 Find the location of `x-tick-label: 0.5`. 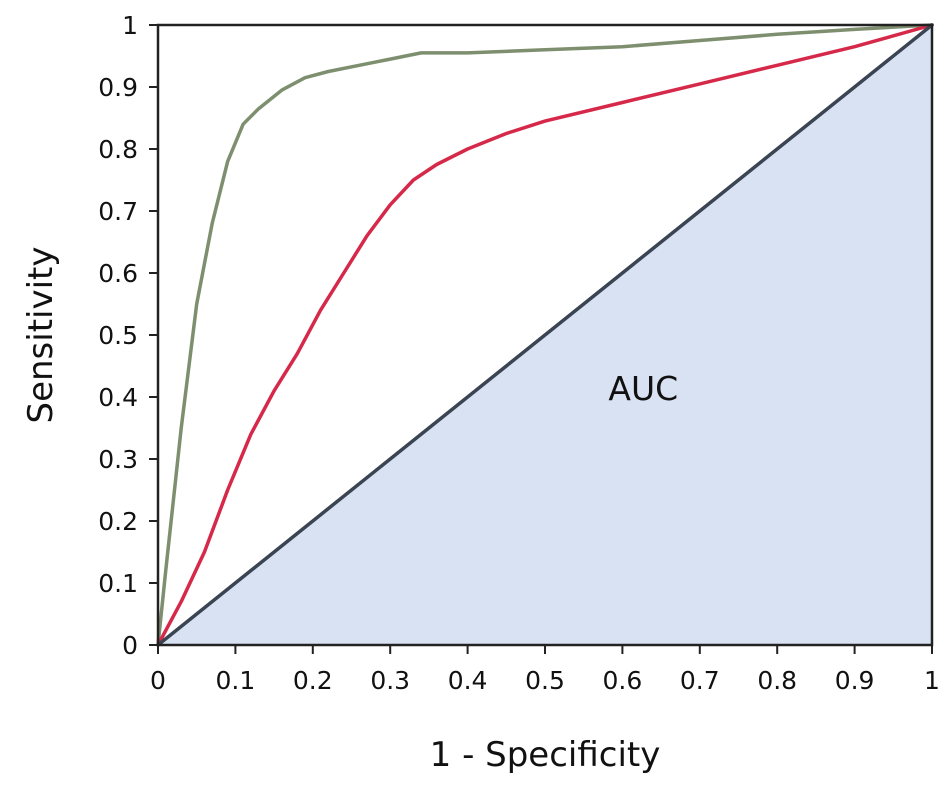

x-tick-label: 0.5 is located at coordinates (545, 680).